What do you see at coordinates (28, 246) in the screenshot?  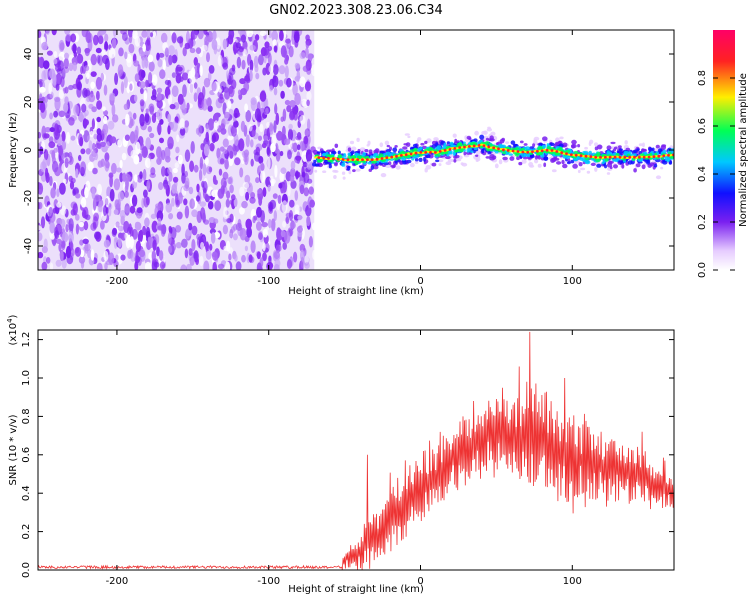 I see `y-tick-label: -40` at bounding box center [28, 246].